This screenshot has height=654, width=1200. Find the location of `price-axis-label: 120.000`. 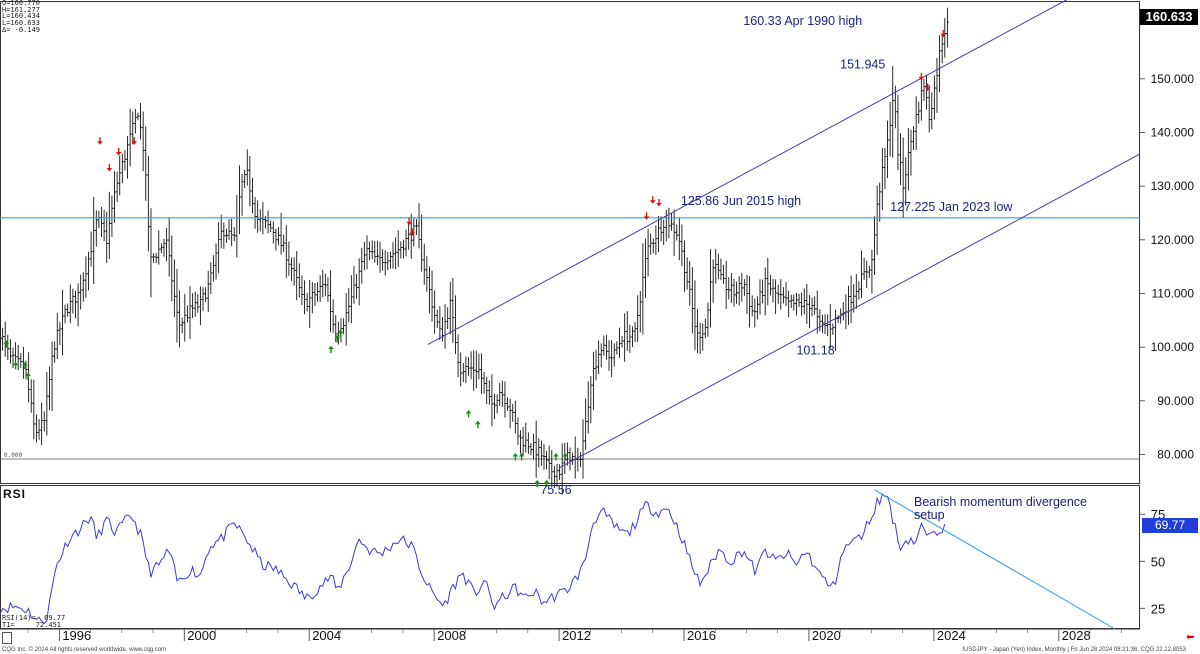

price-axis-label: 120.000 is located at coordinates (1173, 240).